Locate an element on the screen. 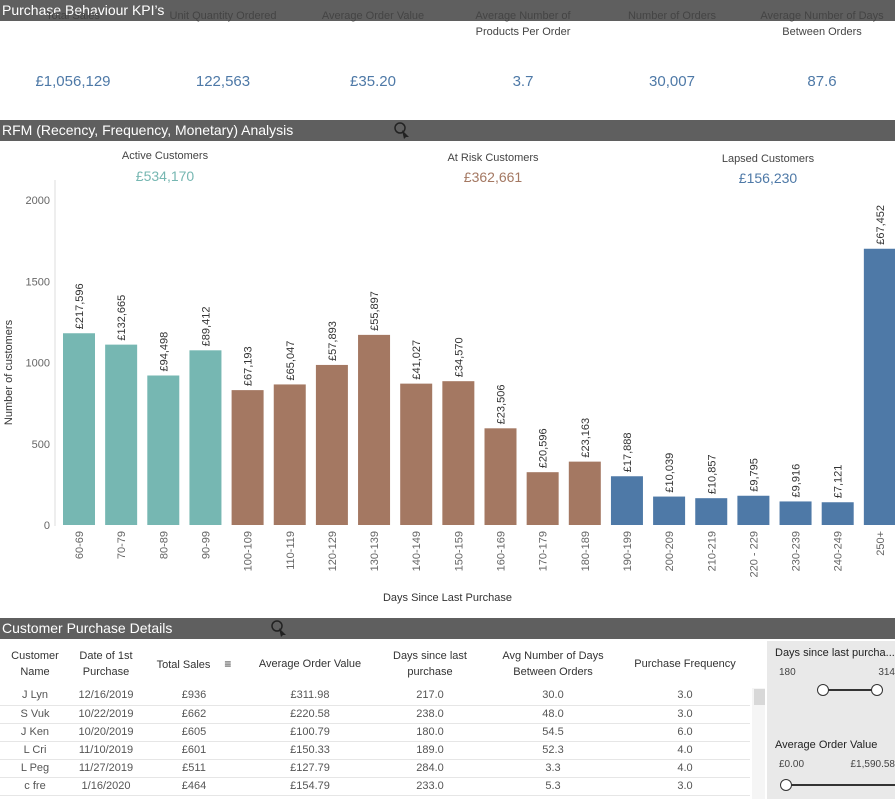 This screenshot has width=895, height=799. segment-atrisk-value: £362,661 is located at coordinates (493, 177).